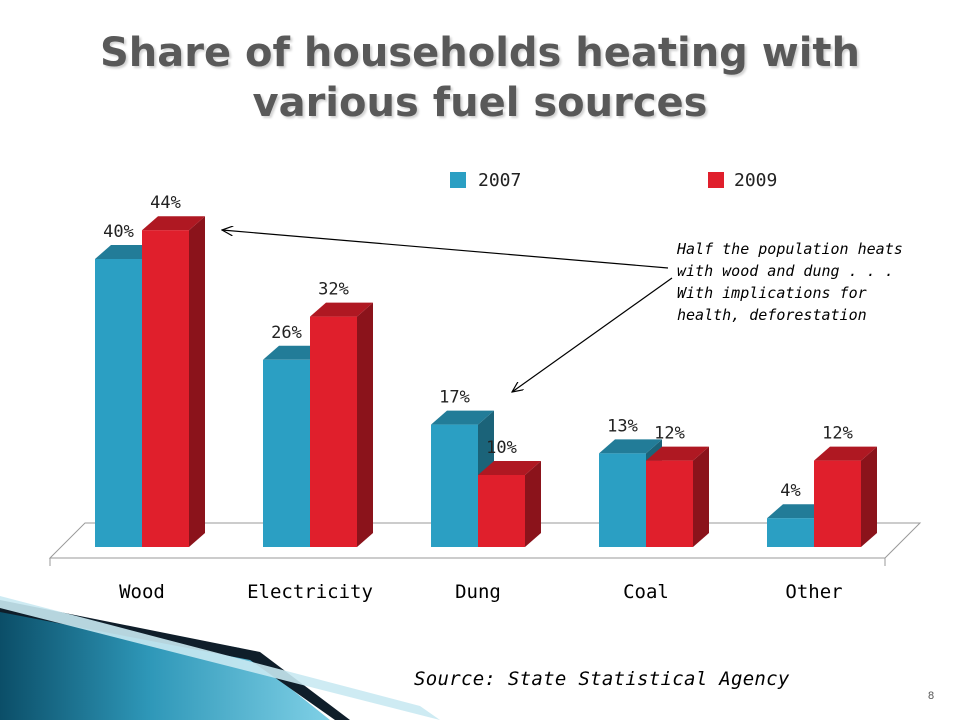 This screenshot has width=960, height=720. Describe the element at coordinates (286, 333) in the screenshot. I see `data-label-electricity-2007: 26%` at that location.